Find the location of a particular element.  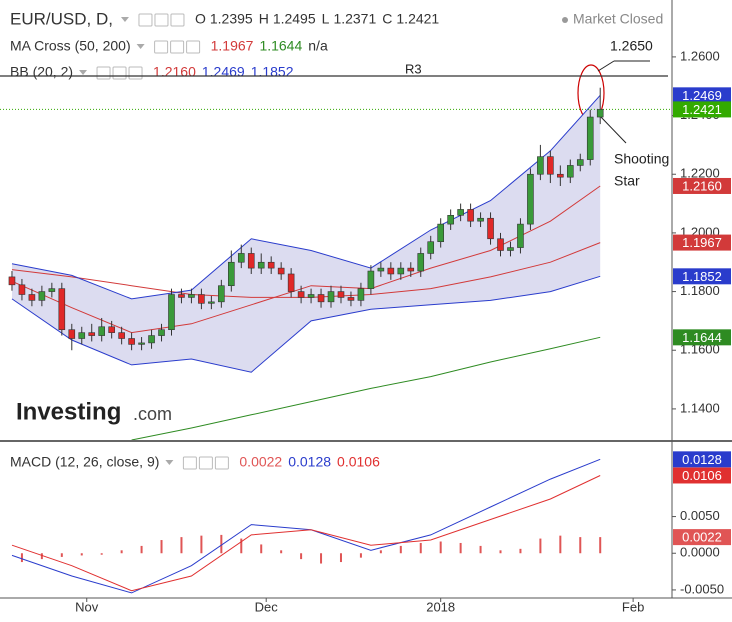

ohlc-letter: L is located at coordinates (326, 19).